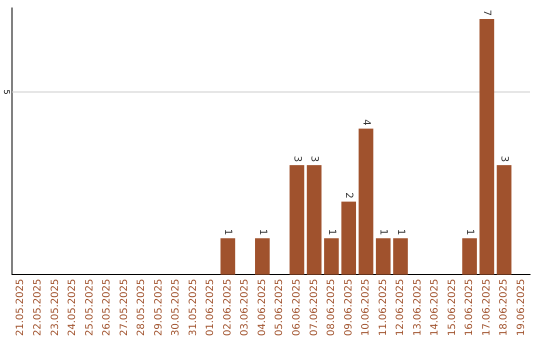  What do you see at coordinates (314, 307) in the screenshot?
I see `x-tick-label: 07.06.2025` at bounding box center [314, 307].